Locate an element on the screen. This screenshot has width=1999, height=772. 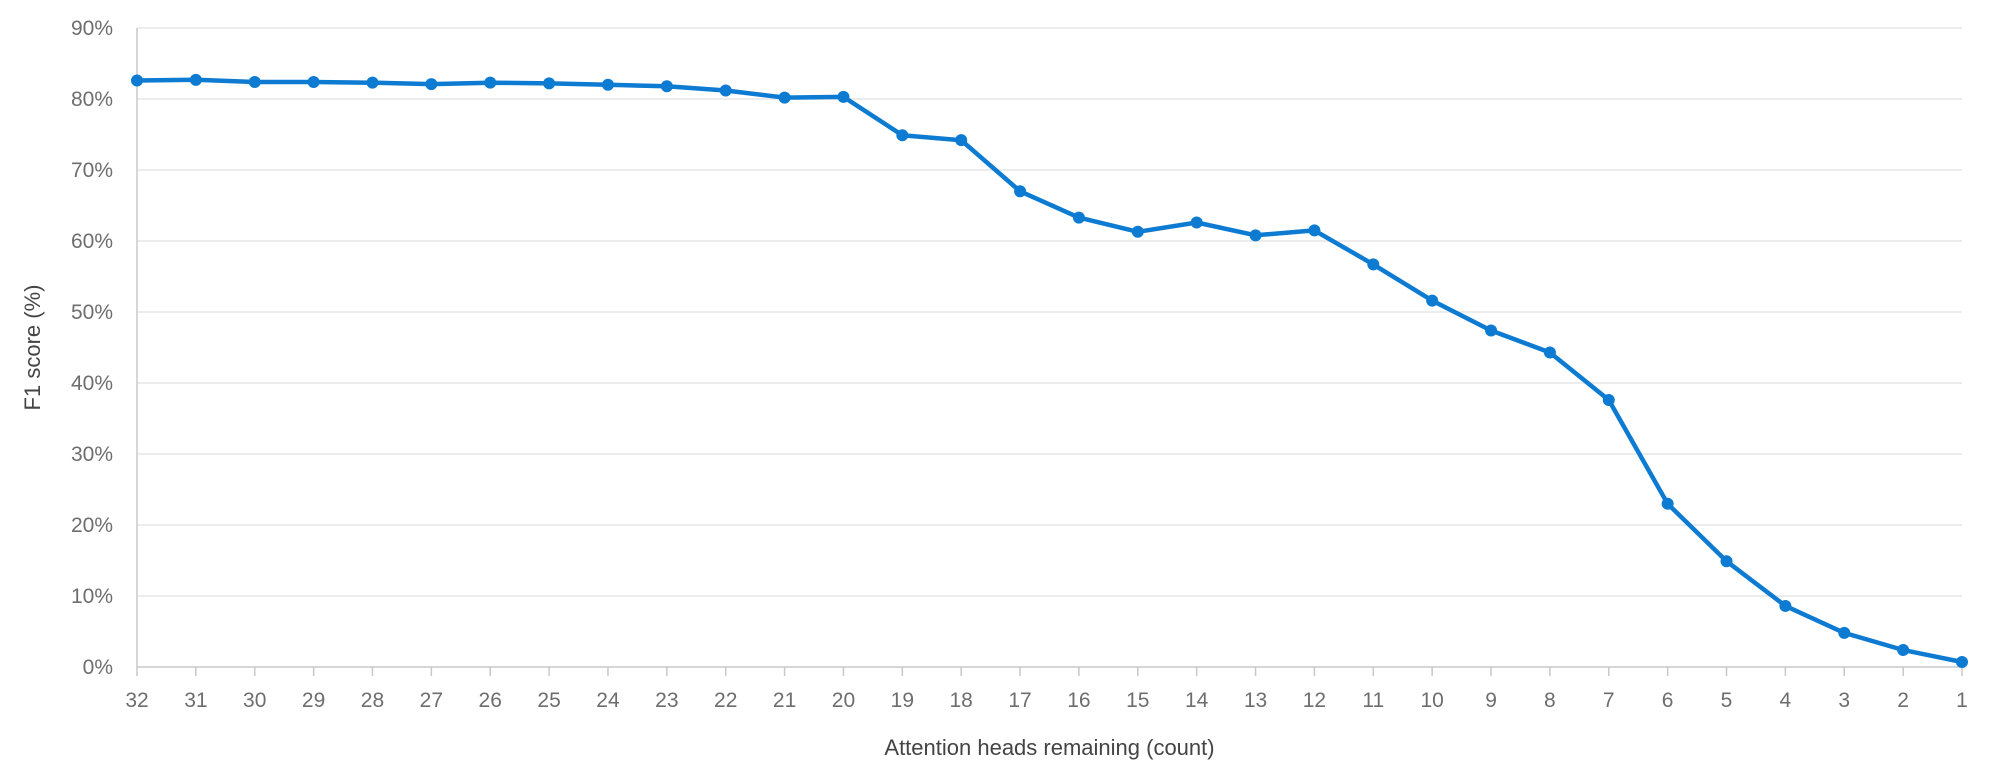
x-tick-label: 1 is located at coordinates (1962, 700).